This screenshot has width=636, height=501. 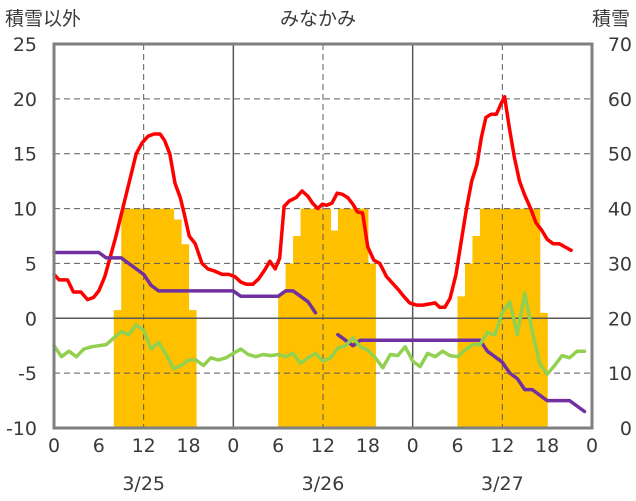 What do you see at coordinates (43, 19) in the screenshot?
I see `left-axis-label: 積雪以外` at bounding box center [43, 19].